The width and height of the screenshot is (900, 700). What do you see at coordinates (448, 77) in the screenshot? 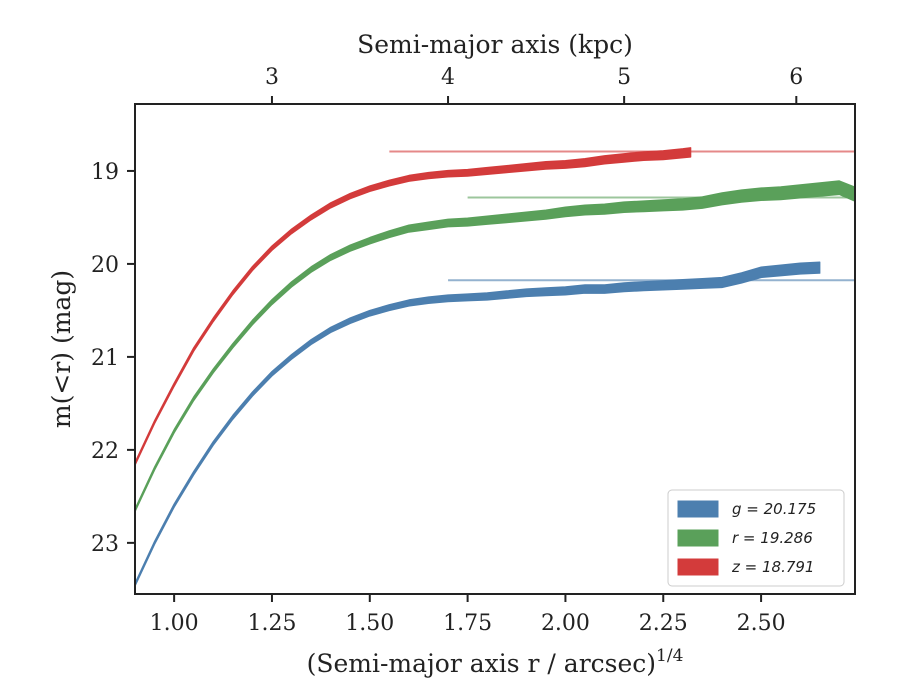
I see `top-x-tick-label: 4` at bounding box center [448, 77].